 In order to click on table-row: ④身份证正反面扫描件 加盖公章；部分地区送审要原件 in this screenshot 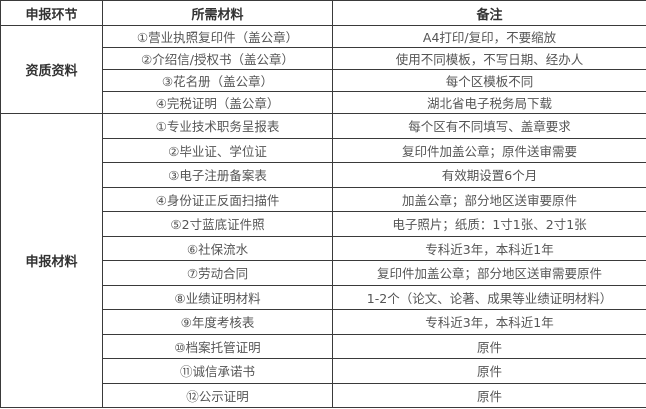, I will do `click(323, 199)`.